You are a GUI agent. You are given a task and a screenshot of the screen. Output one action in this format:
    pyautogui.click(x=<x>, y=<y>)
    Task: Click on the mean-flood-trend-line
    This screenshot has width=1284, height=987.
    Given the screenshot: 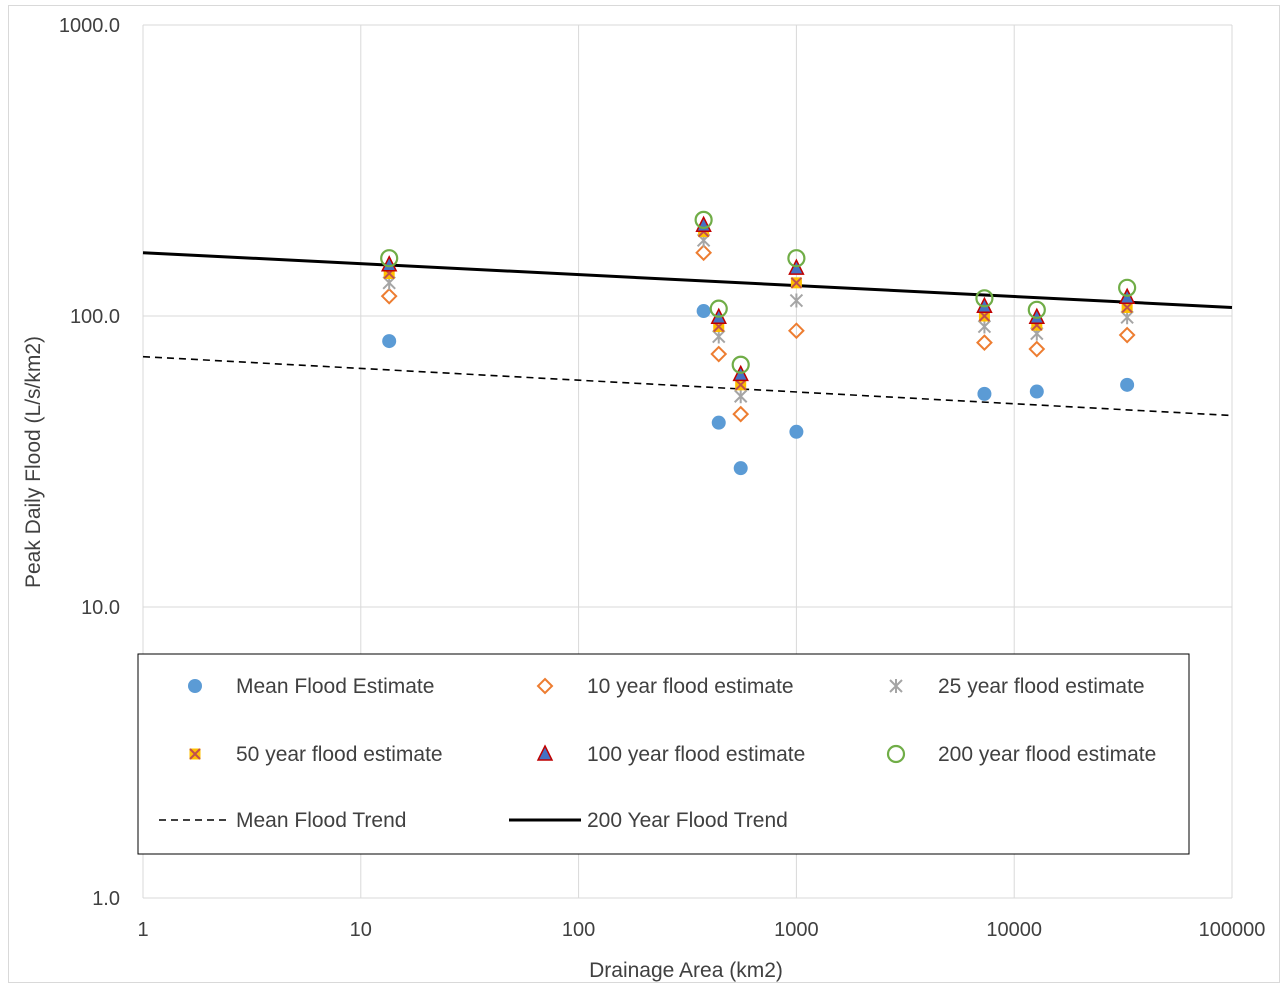 What is the action you would take?
    pyautogui.click(x=687, y=386)
    